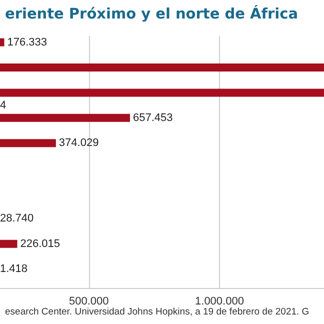  I want to click on x-tick-label: 500.000, so click(88, 302).